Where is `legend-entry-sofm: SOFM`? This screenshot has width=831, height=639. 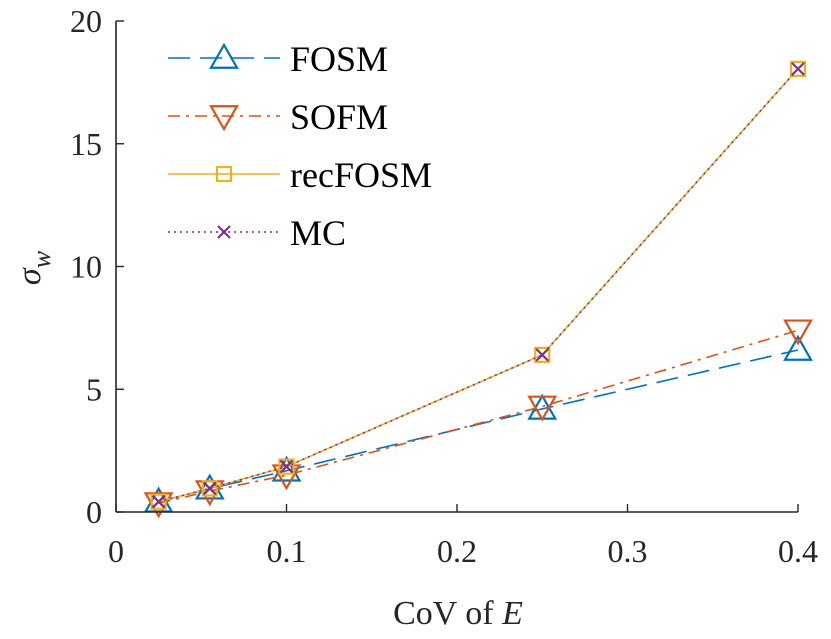
legend-entry-sofm: SOFM is located at coordinates (278, 117).